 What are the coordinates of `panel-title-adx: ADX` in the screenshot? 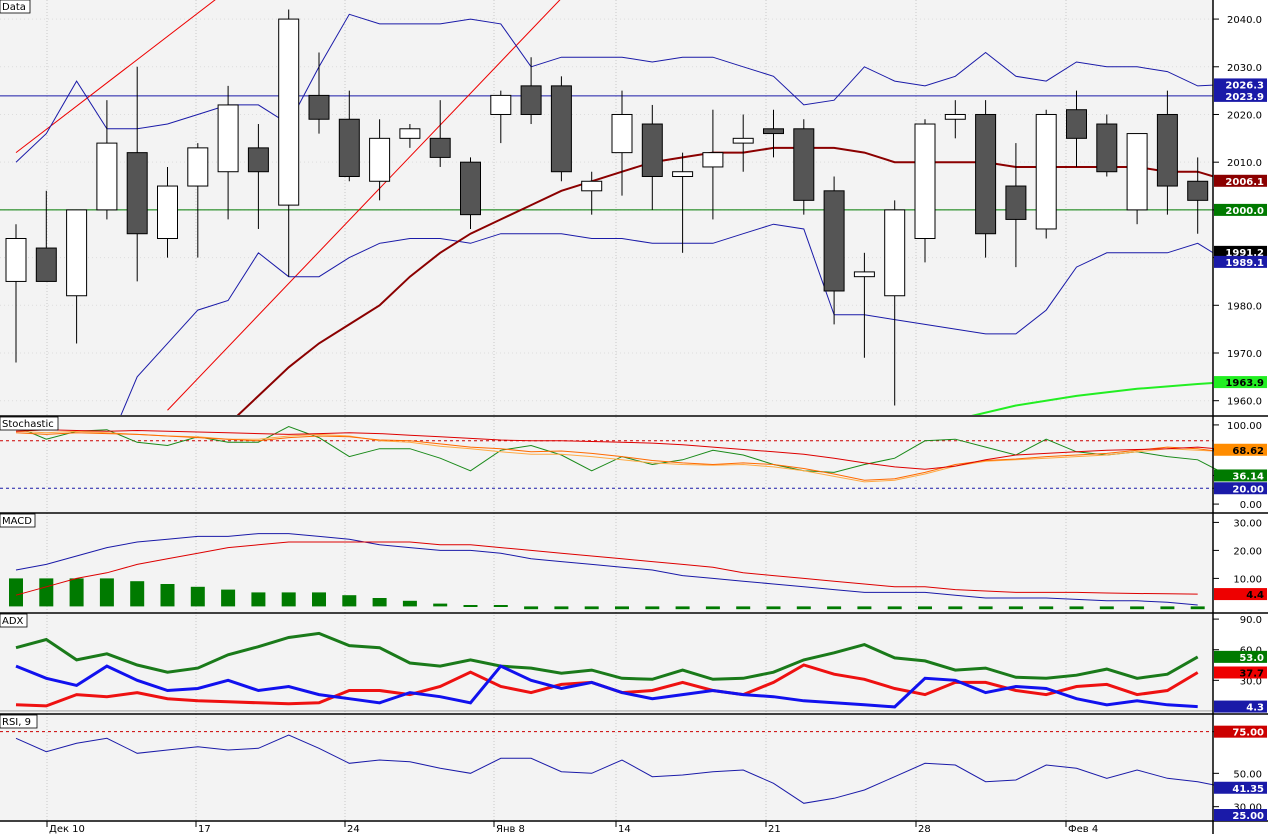 It's located at (13, 621).